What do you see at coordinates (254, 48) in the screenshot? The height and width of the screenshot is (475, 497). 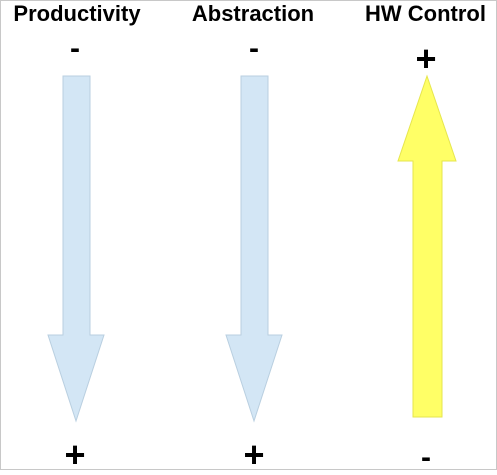 I see `abstraction-top-sign: -` at bounding box center [254, 48].